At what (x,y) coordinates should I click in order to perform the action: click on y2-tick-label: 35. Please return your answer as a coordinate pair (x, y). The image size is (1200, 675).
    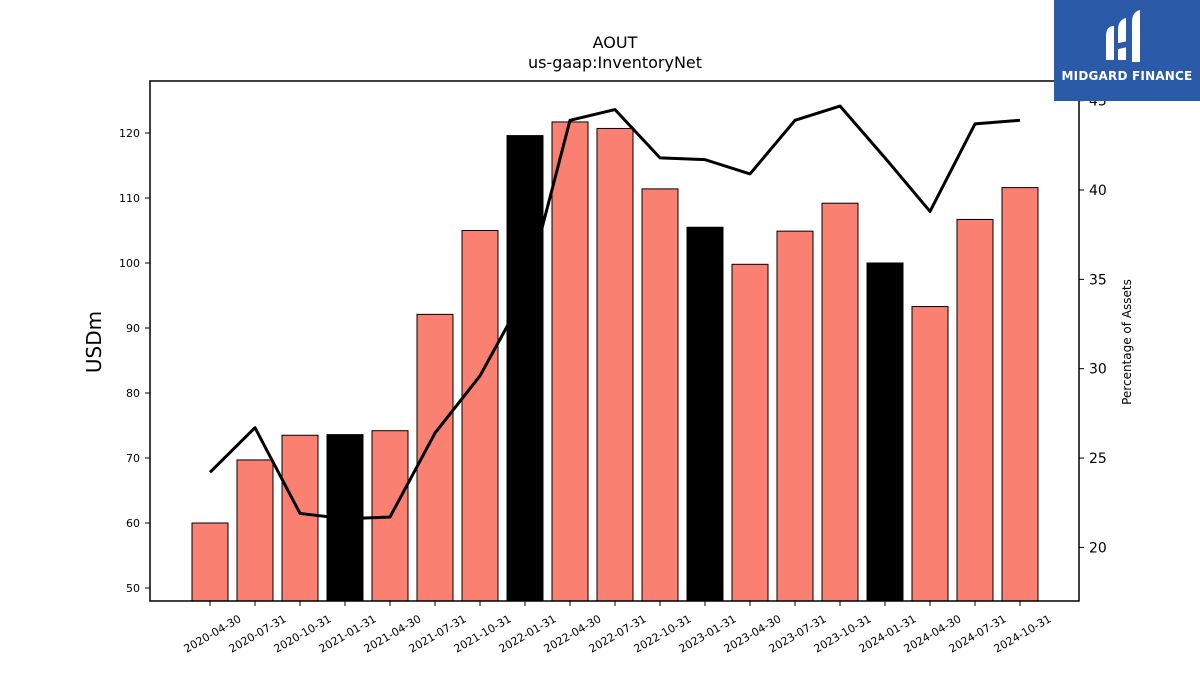
    Looking at the image, I should click on (1098, 280).